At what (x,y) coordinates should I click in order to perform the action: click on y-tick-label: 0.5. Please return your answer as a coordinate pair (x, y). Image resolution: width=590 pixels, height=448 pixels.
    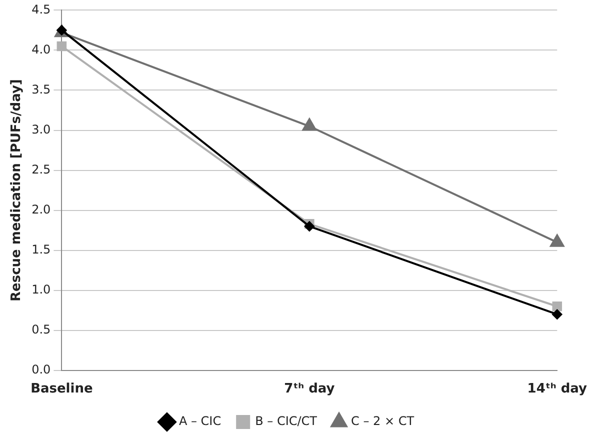
    Looking at the image, I should click on (41, 329).